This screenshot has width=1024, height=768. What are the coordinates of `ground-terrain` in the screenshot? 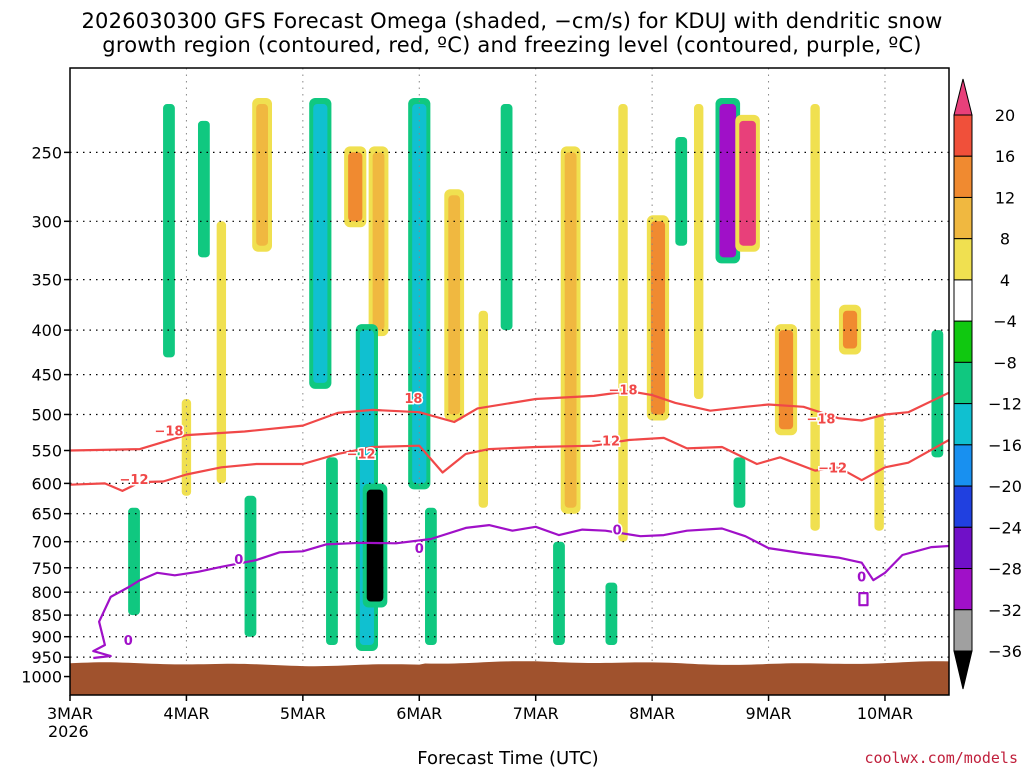 It's located at (509, 678).